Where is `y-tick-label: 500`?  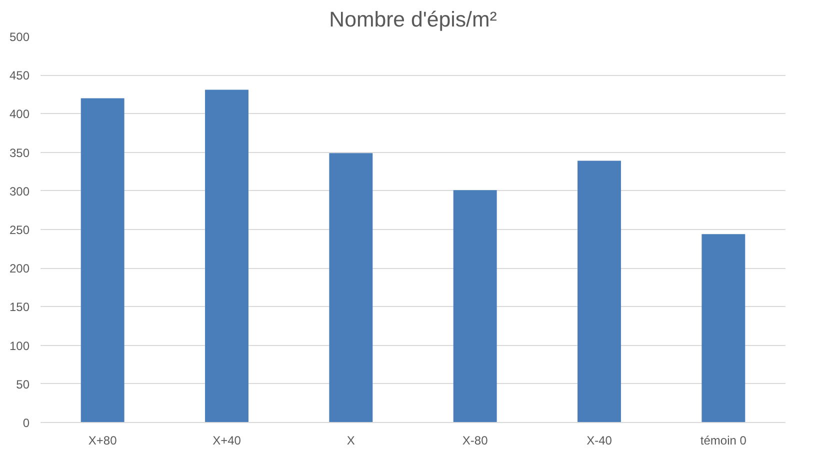 y-tick-label: 500 is located at coordinates (19, 37).